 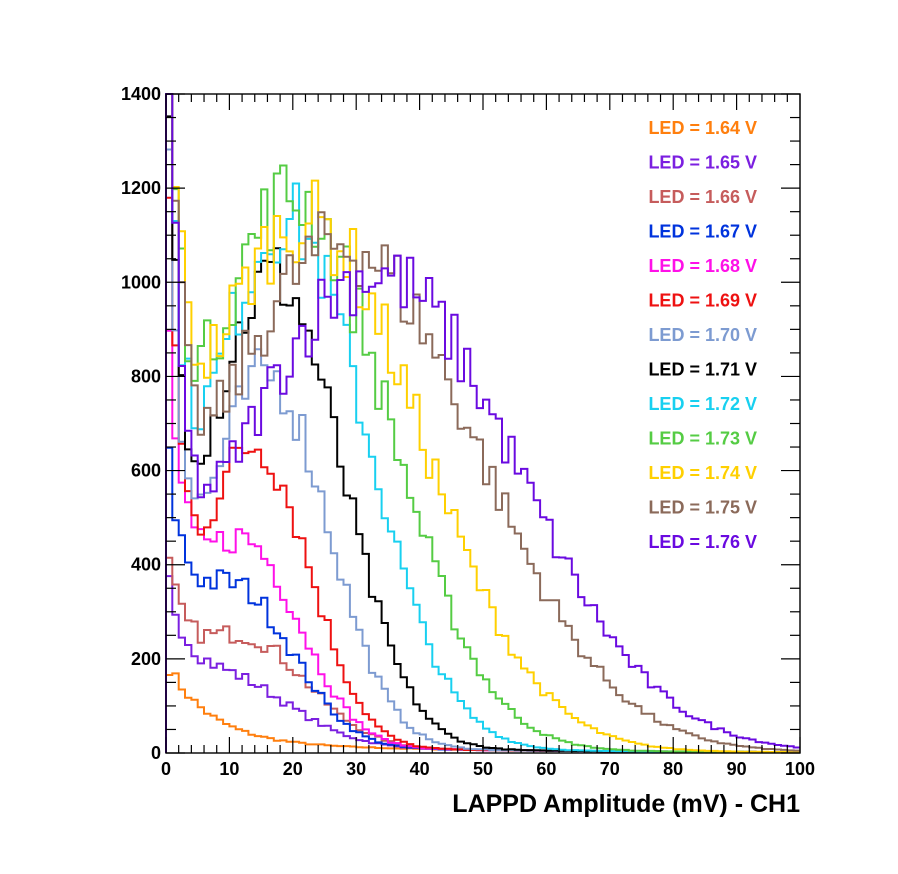 I want to click on y-tick-label: 1000, so click(x=141, y=282).